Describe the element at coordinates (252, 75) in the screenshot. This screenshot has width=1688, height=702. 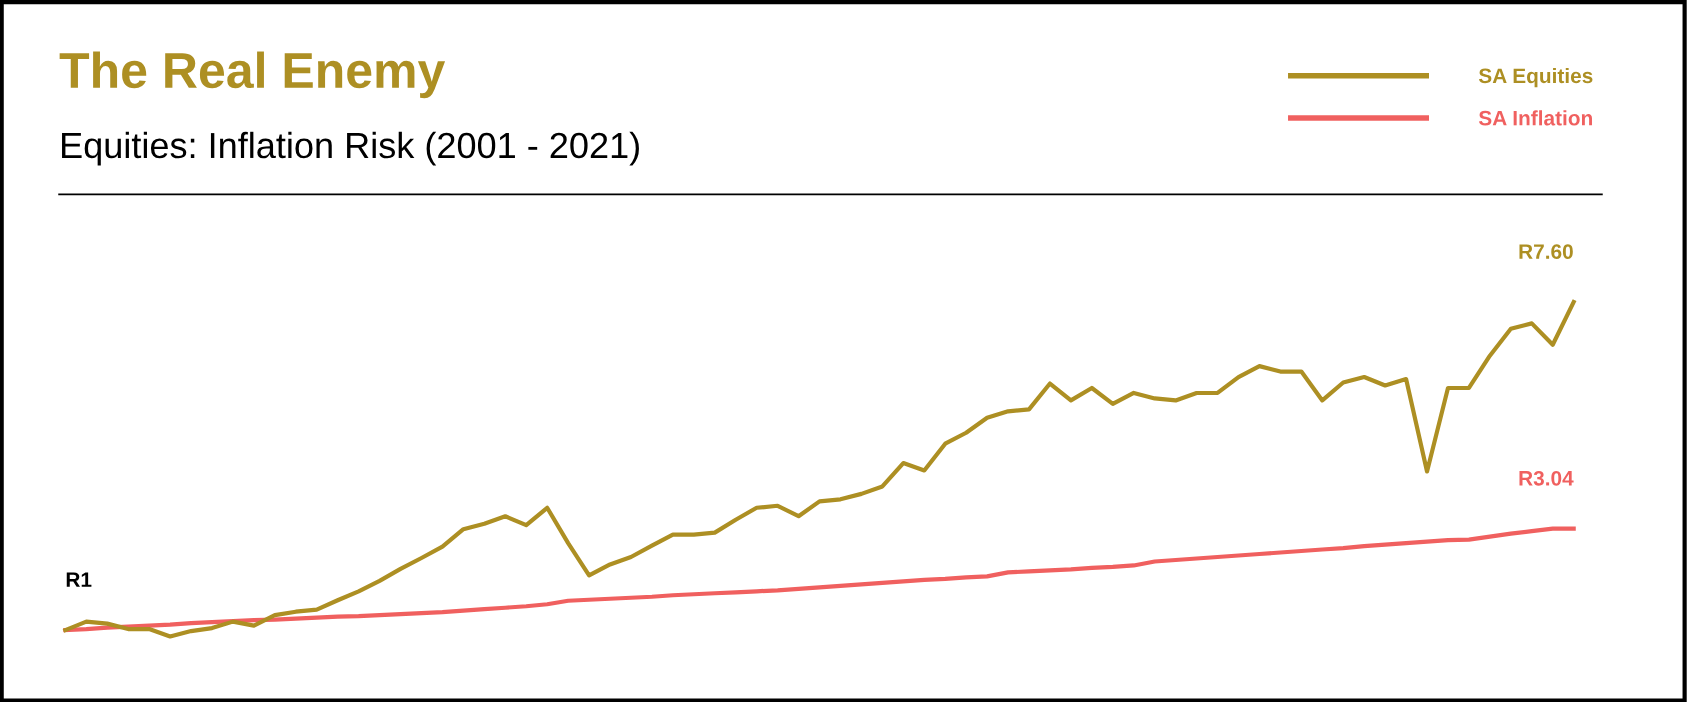
I see `chart-title: The Real Enemy` at that location.